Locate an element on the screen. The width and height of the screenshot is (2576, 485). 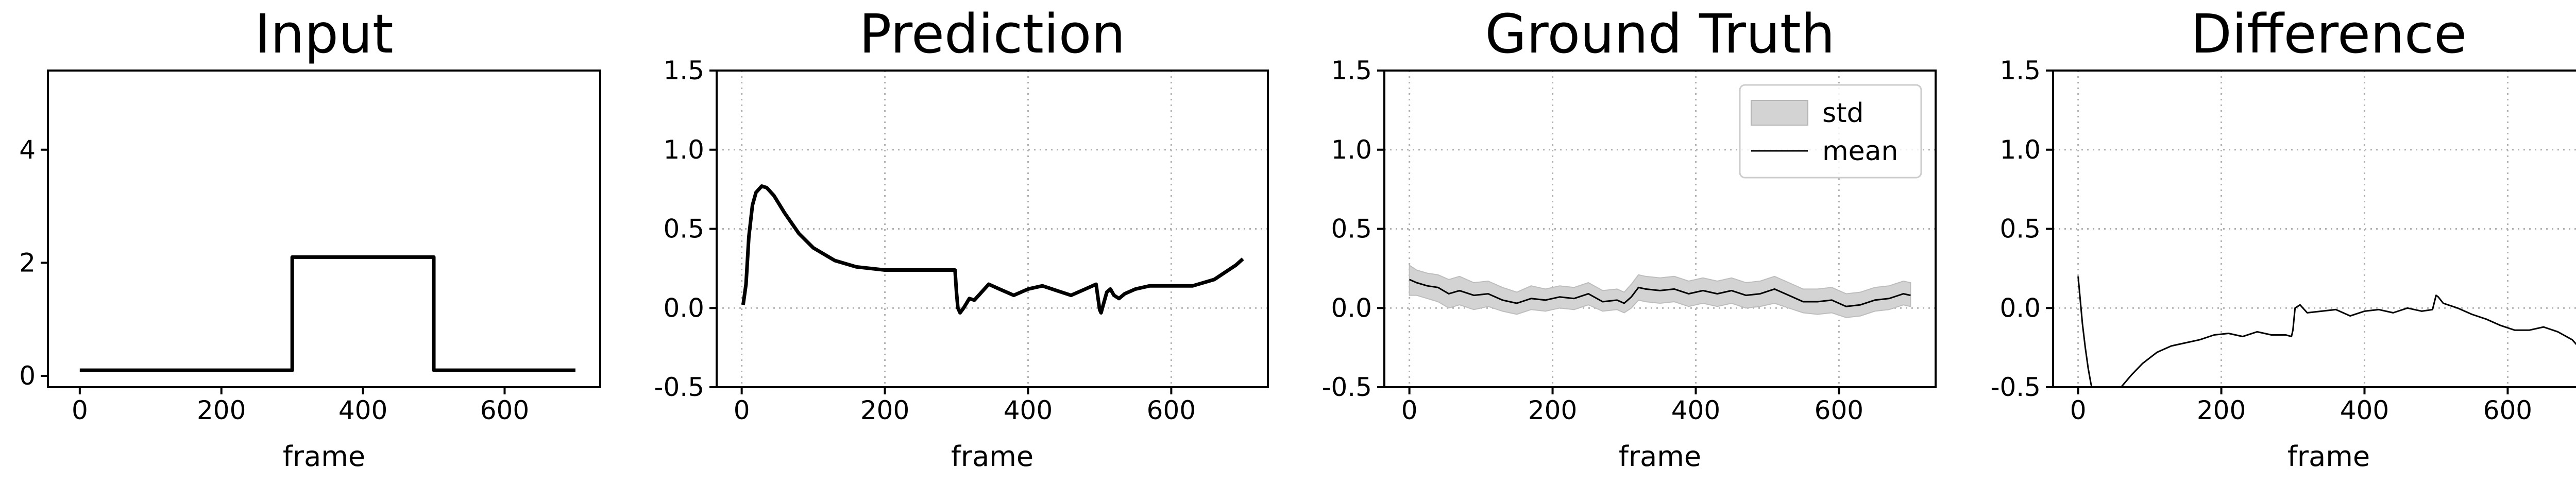
panel-title: Prediction is located at coordinates (992, 34).